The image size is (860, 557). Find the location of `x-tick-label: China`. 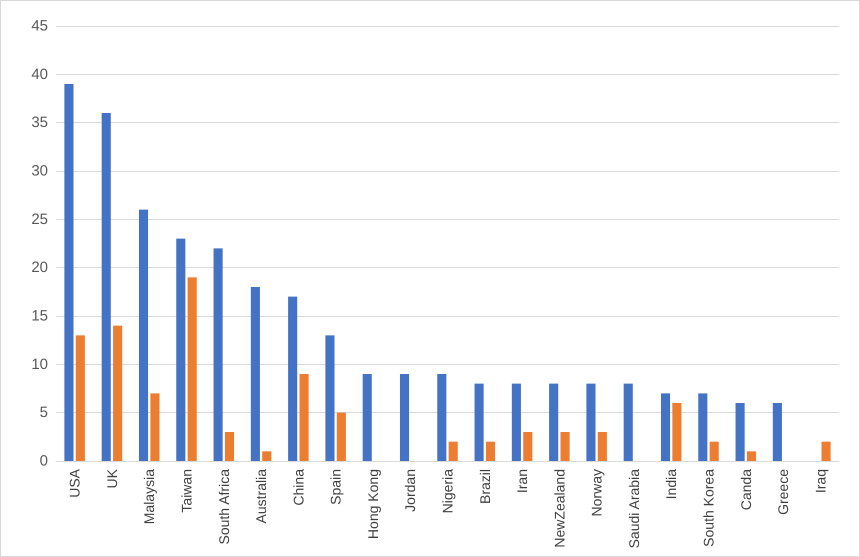

x-tick-label: China is located at coordinates (298, 487).